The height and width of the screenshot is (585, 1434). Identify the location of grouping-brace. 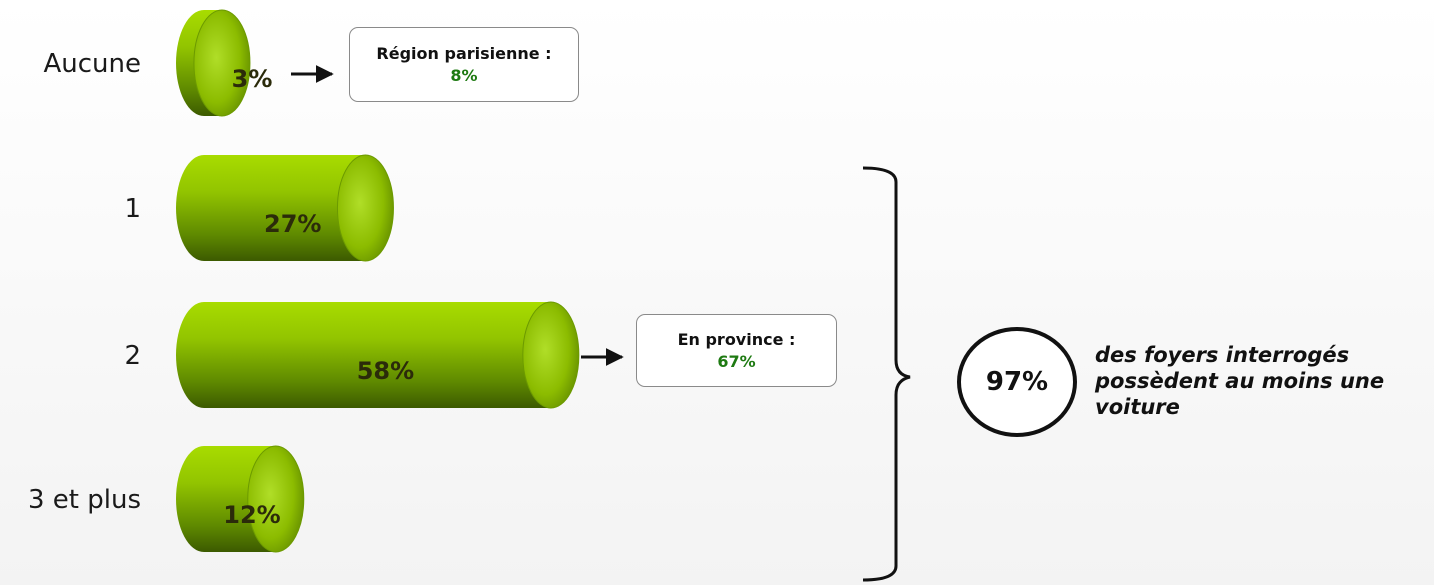
(886, 374).